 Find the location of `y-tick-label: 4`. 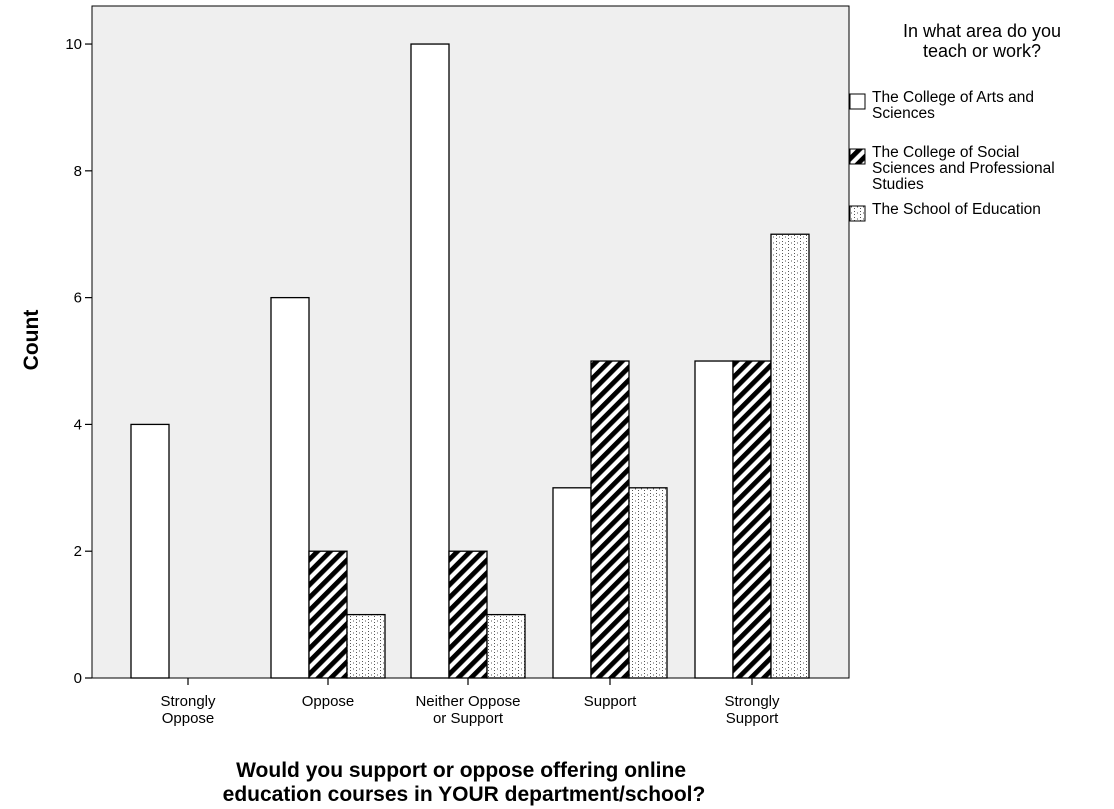

y-tick-label: 4 is located at coordinates (78, 424).